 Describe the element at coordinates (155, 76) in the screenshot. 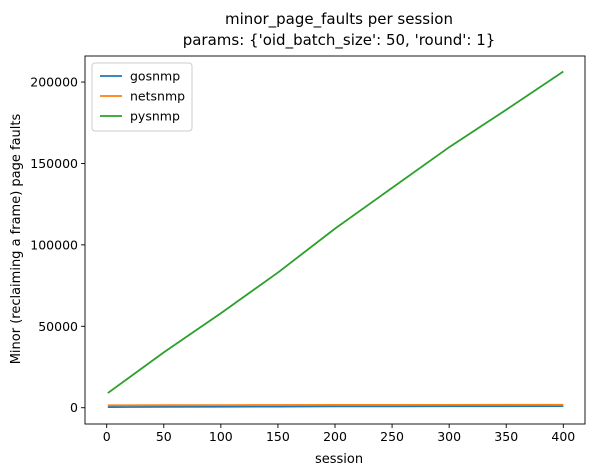

I see `legend-label-gosnmp: gosnmp` at that location.